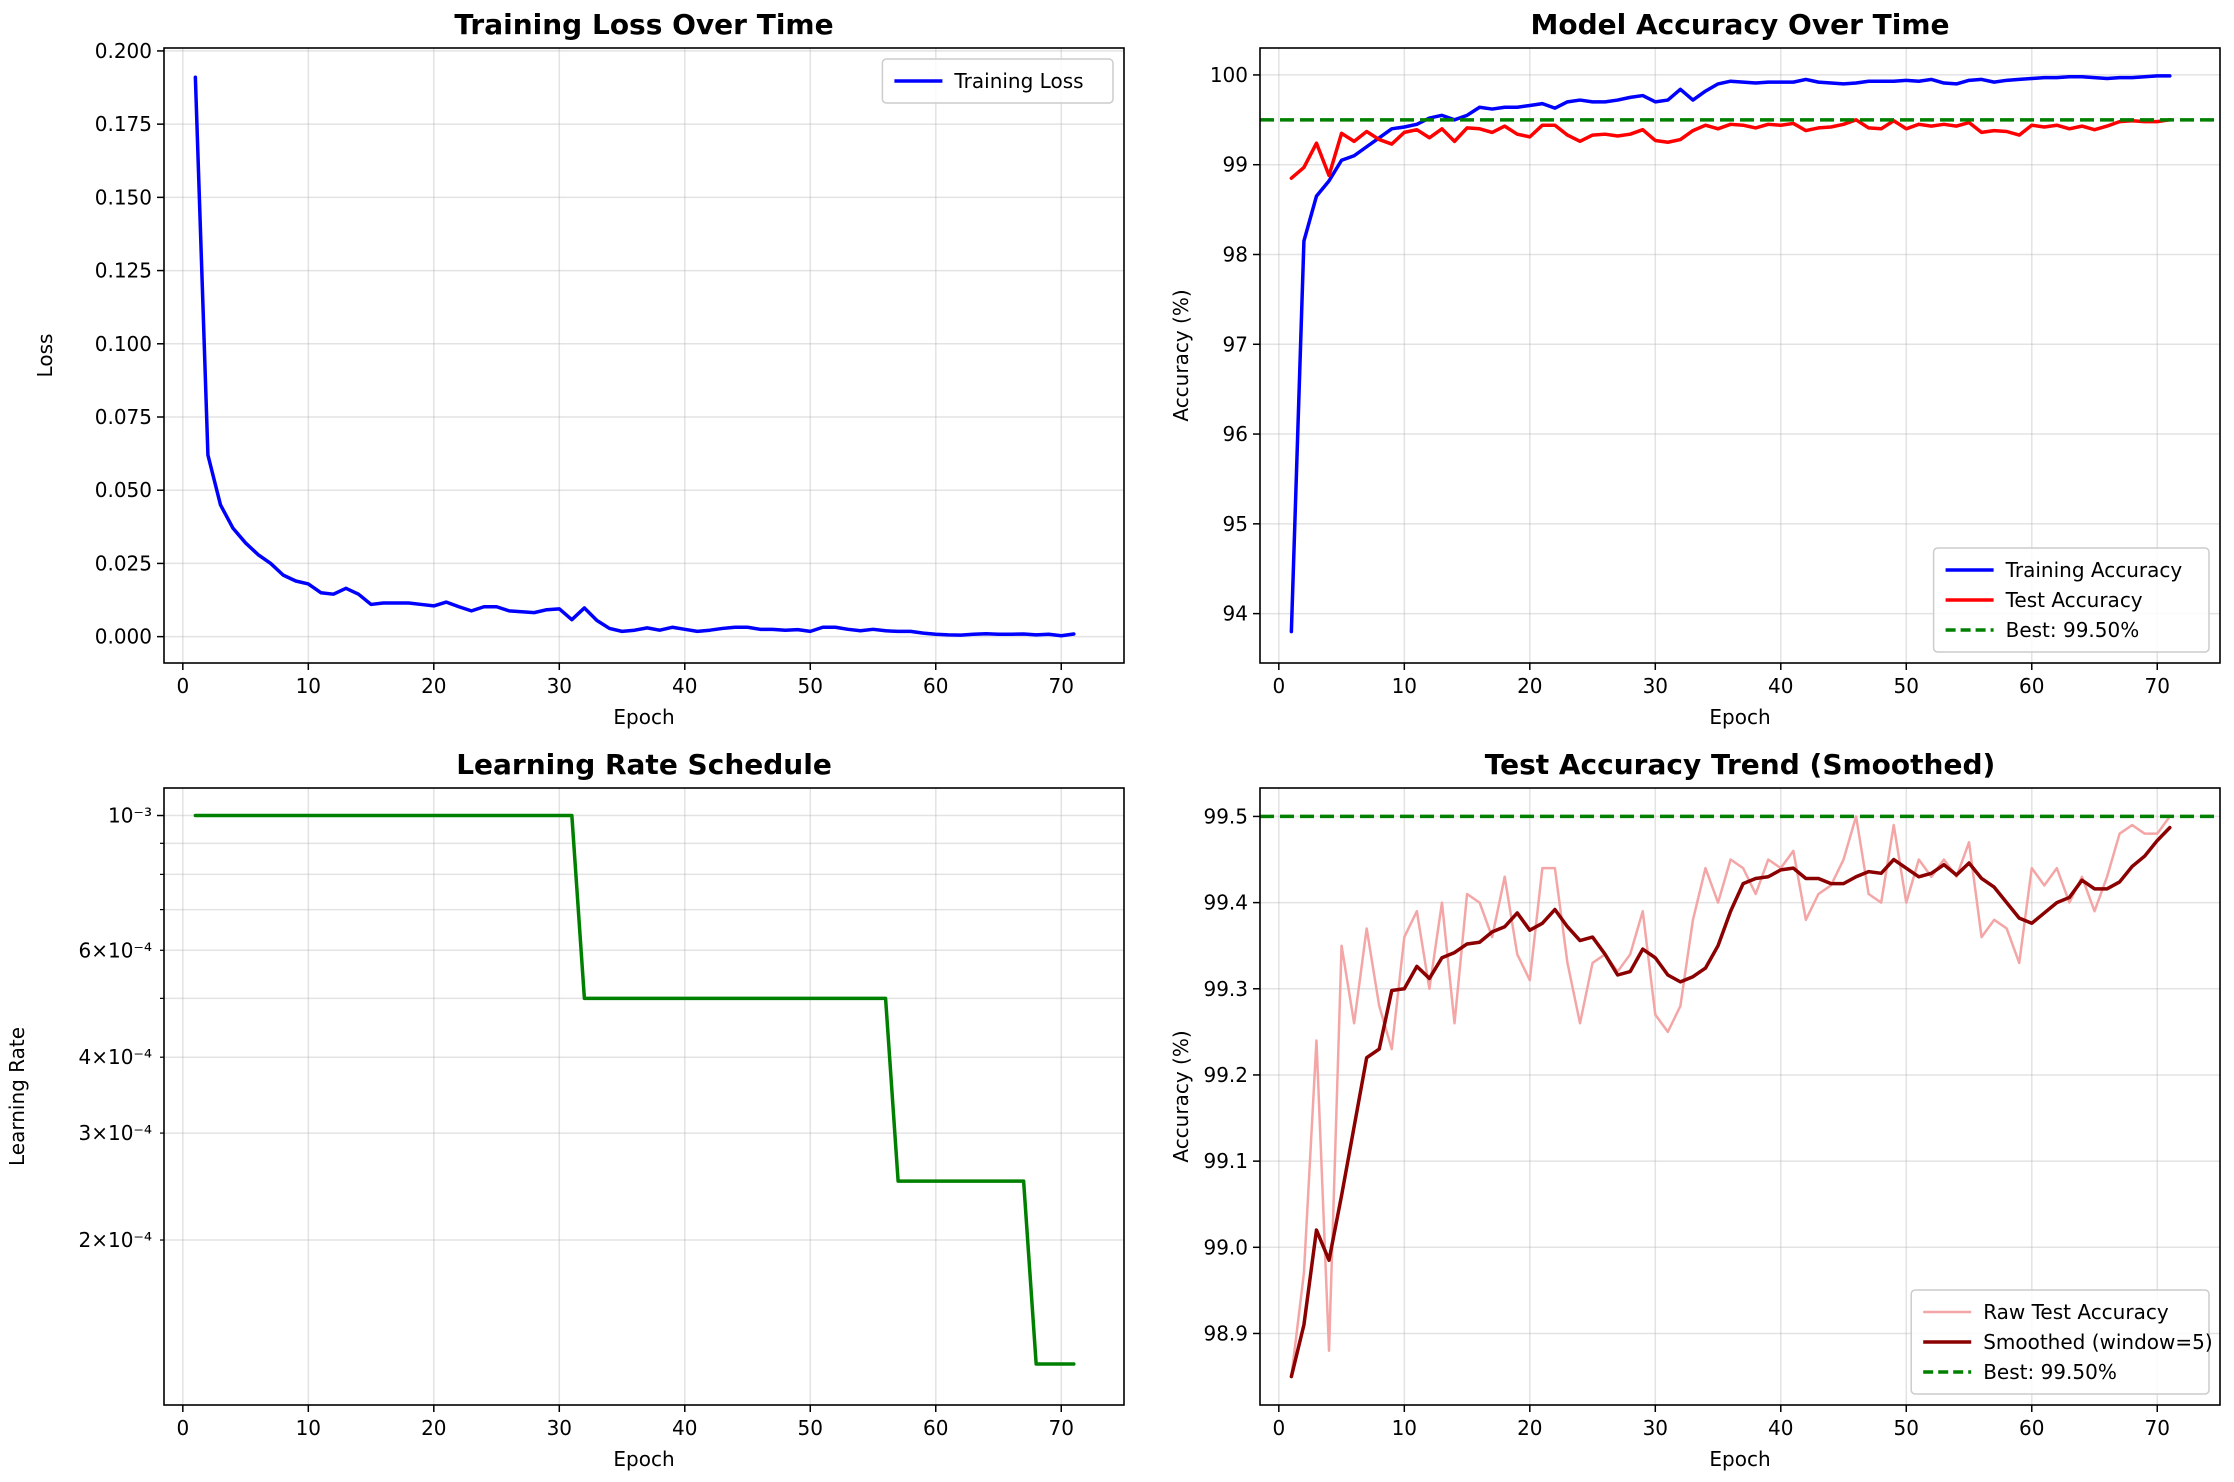 The width and height of the screenshot is (2234, 1482). What do you see at coordinates (123, 637) in the screenshot?
I see `y-tick-label: 0.000` at bounding box center [123, 637].